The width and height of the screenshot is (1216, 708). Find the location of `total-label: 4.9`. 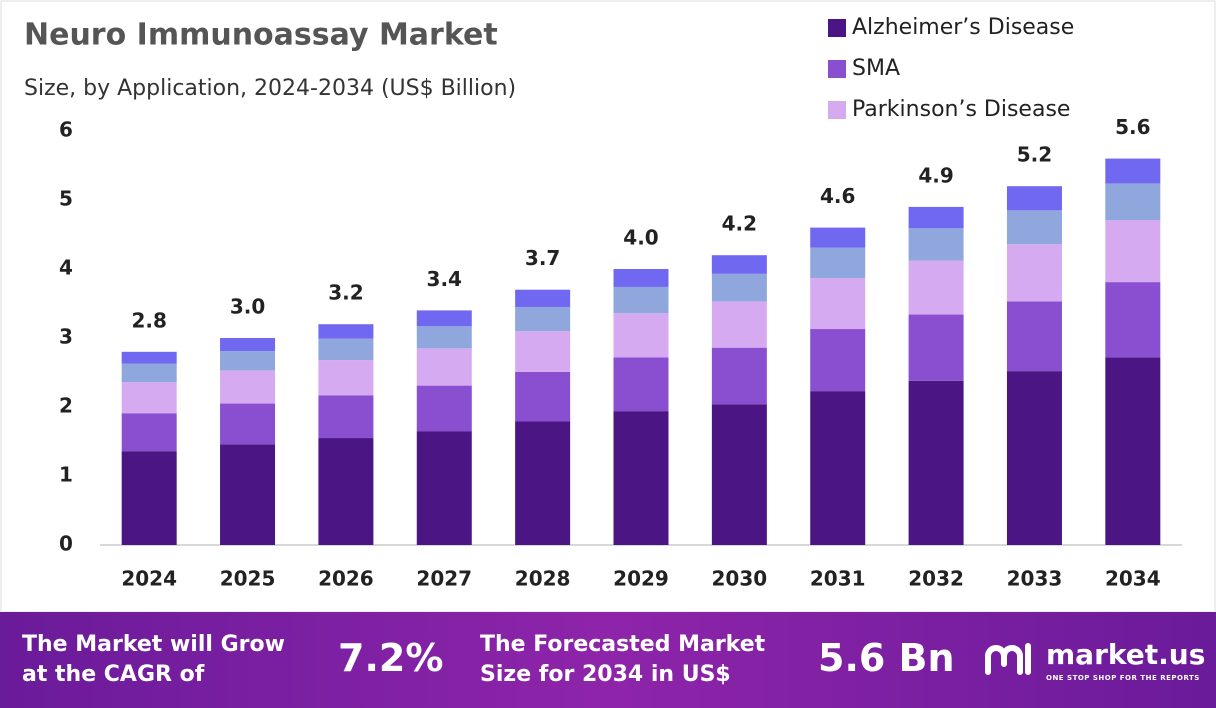

total-label: 4.9 is located at coordinates (935, 175).